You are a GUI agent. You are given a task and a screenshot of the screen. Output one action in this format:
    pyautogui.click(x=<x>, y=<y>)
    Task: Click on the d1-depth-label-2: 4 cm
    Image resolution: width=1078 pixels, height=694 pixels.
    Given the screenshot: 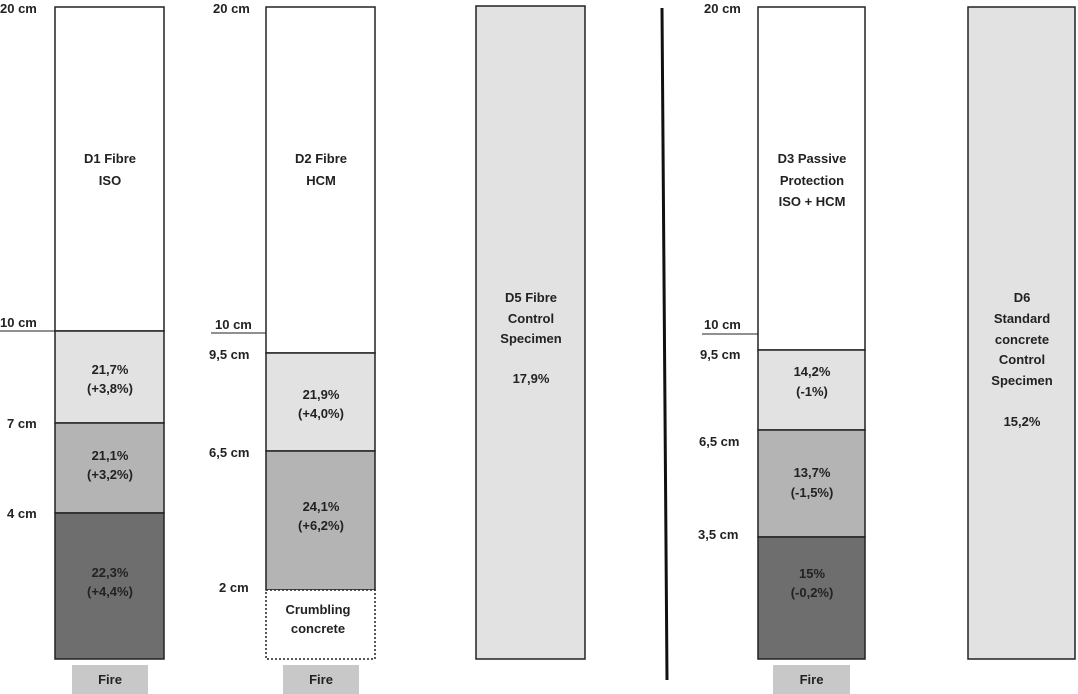 What is the action you would take?
    pyautogui.click(x=22, y=513)
    